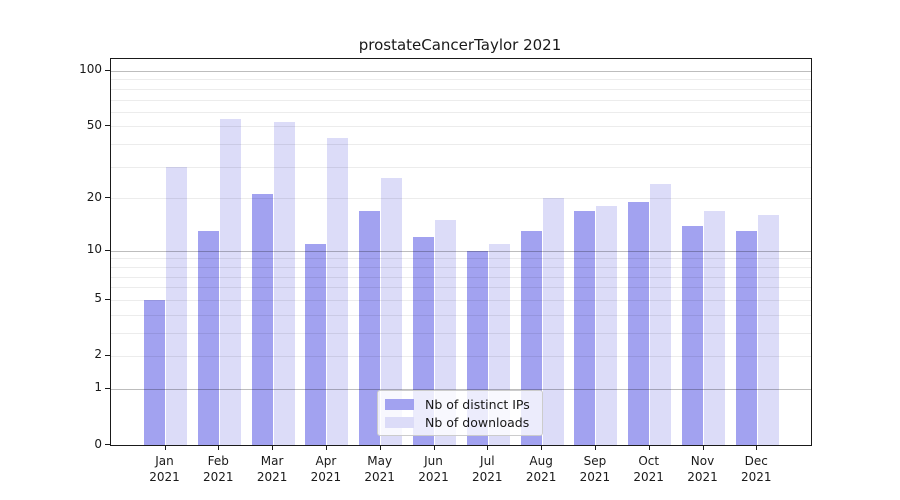  I want to click on y-tick-label-10: 10, so click(94, 249).